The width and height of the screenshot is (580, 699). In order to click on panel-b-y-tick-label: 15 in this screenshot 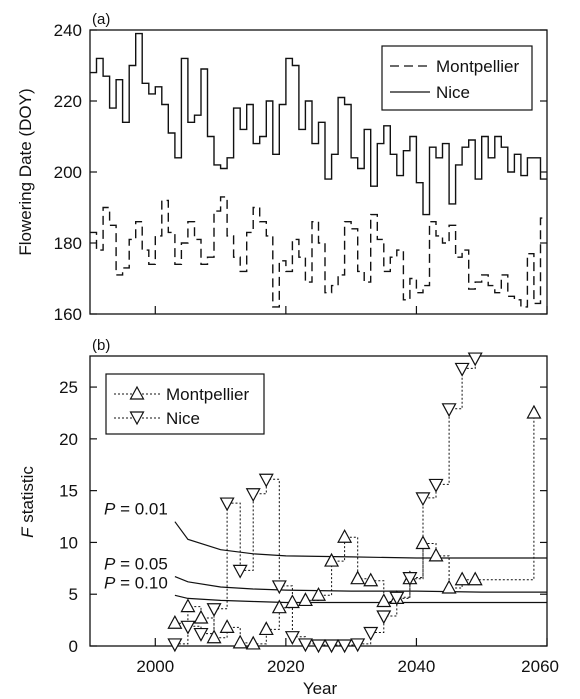, I will do `click(68, 491)`.